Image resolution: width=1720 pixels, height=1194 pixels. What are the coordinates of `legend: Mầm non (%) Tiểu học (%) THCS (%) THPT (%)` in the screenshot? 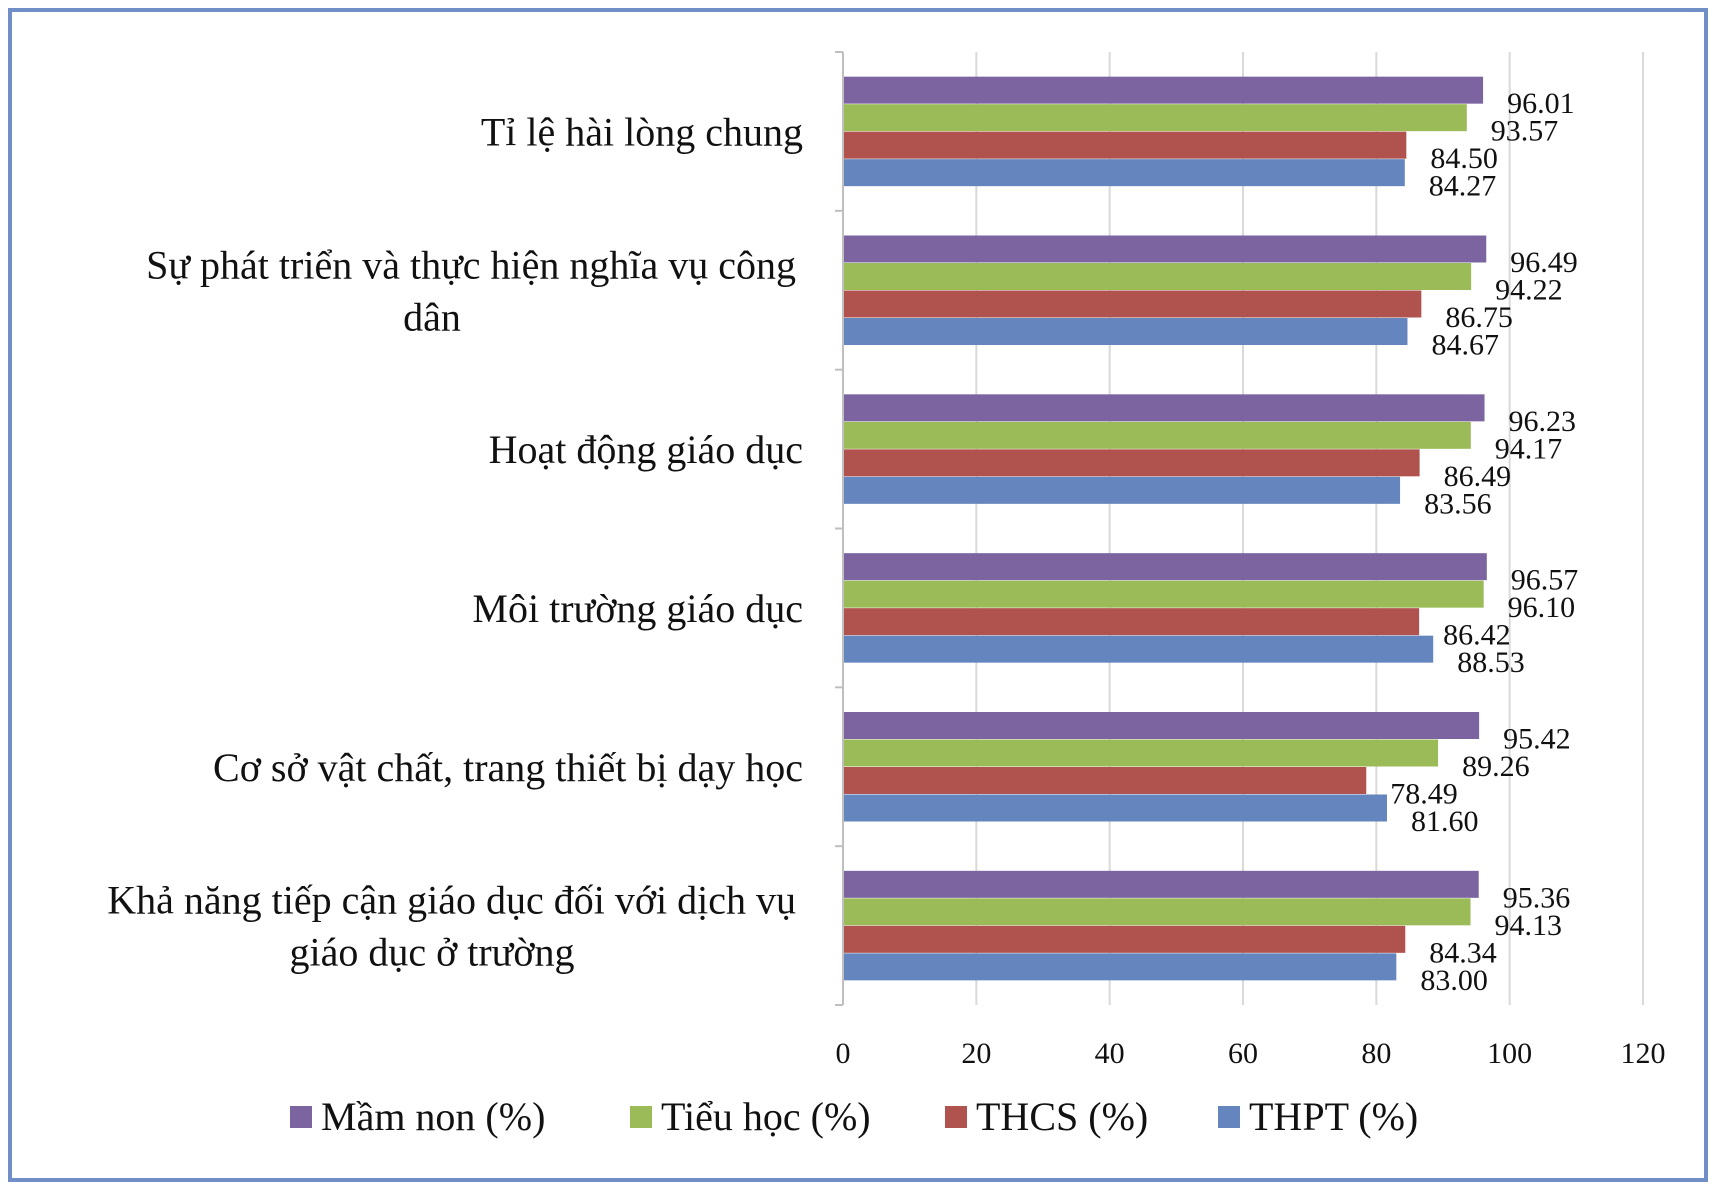 It's located at (854, 1116).